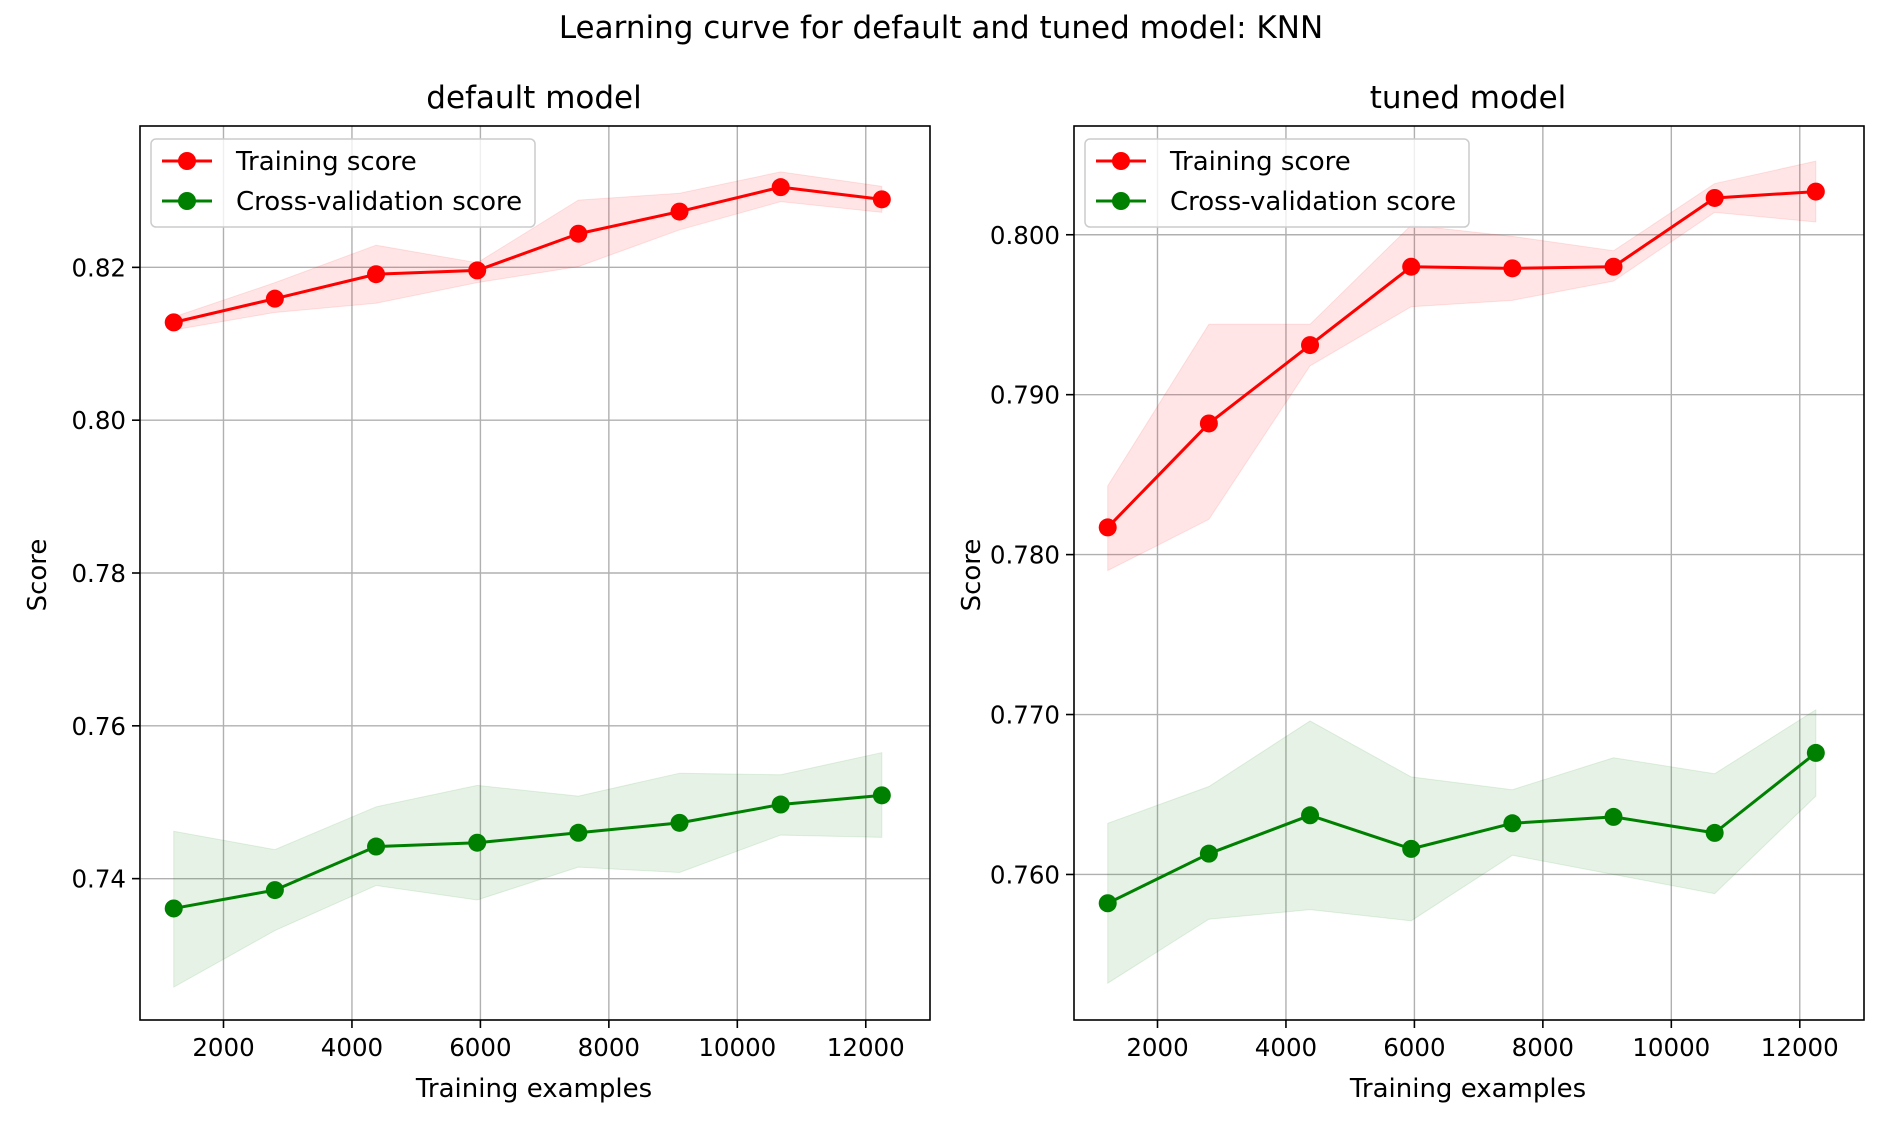 The width and height of the screenshot is (1883, 1125). What do you see at coordinates (98, 726) in the screenshot?
I see `y-tick-label: 0.76` at bounding box center [98, 726].